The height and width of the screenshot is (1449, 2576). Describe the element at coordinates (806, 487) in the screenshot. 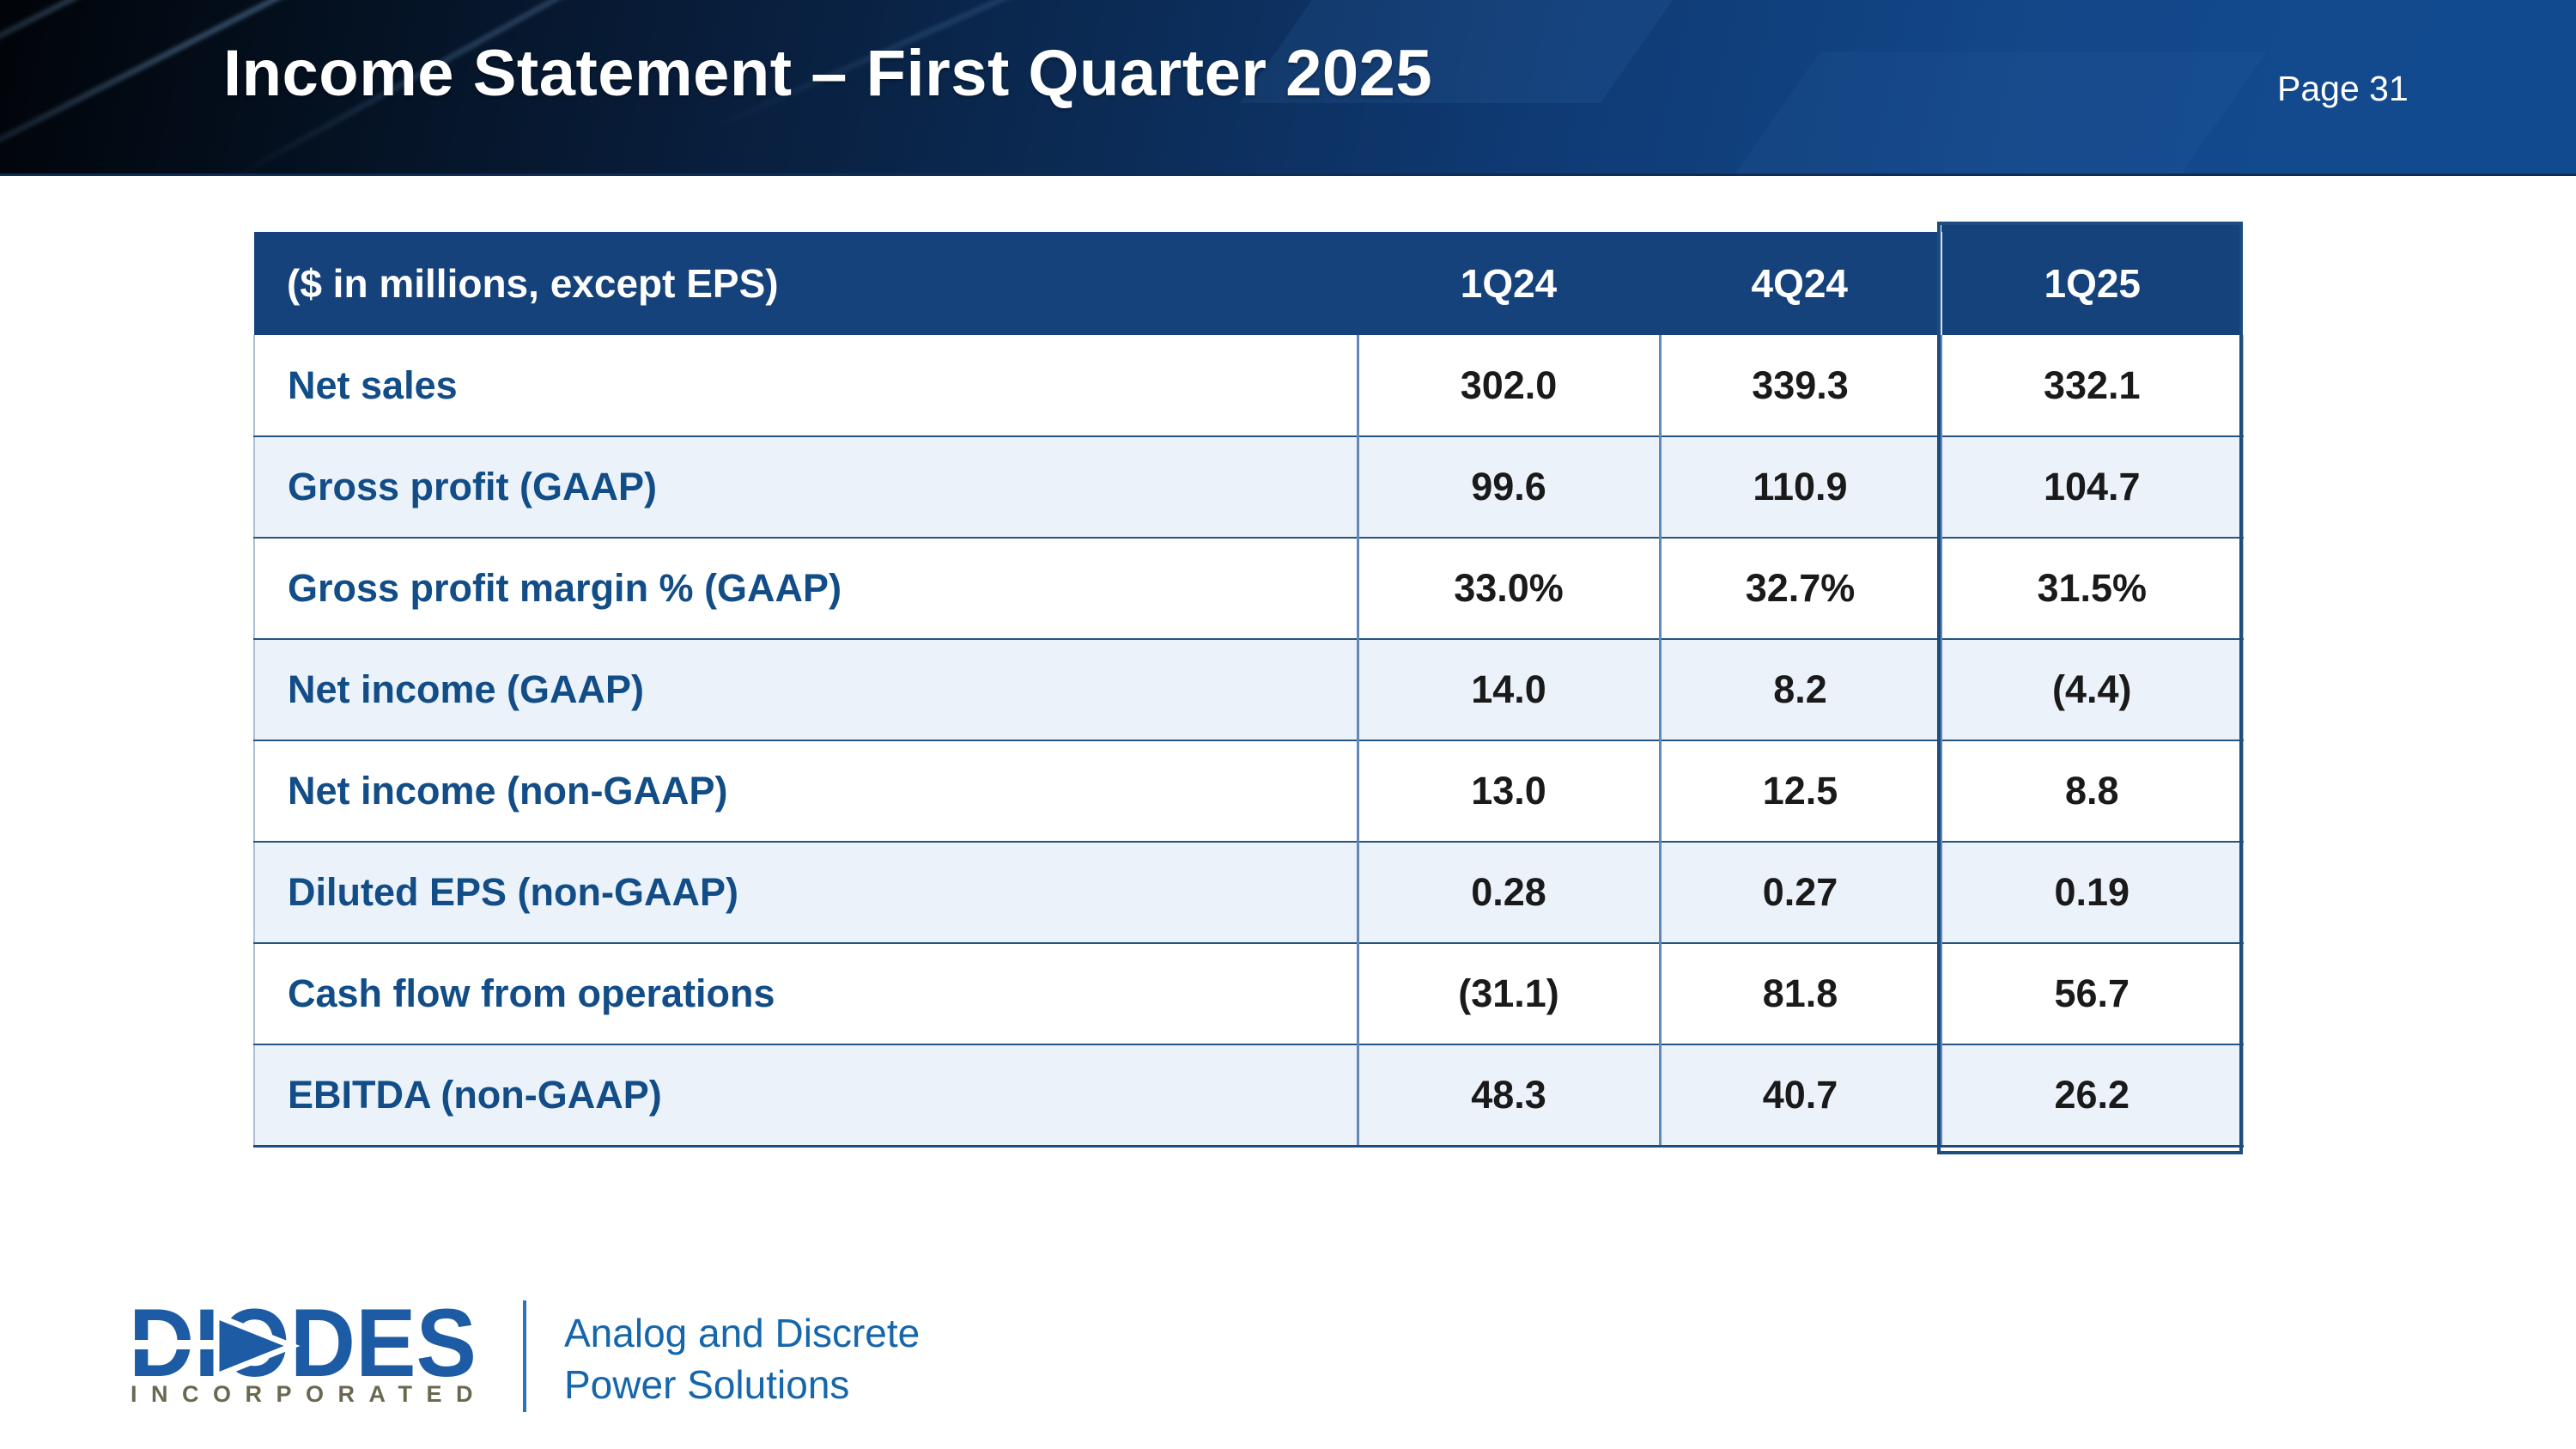

I see `row-label: Gross profit (GAAP)` at that location.